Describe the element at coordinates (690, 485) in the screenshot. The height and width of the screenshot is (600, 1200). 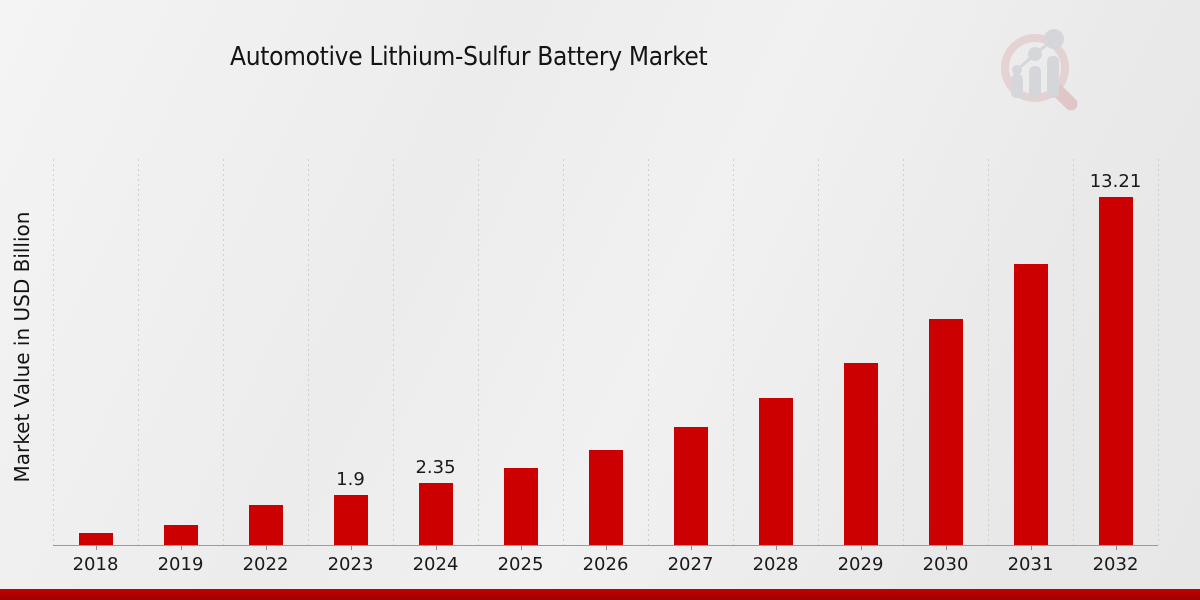
I see `bar-2027` at that location.